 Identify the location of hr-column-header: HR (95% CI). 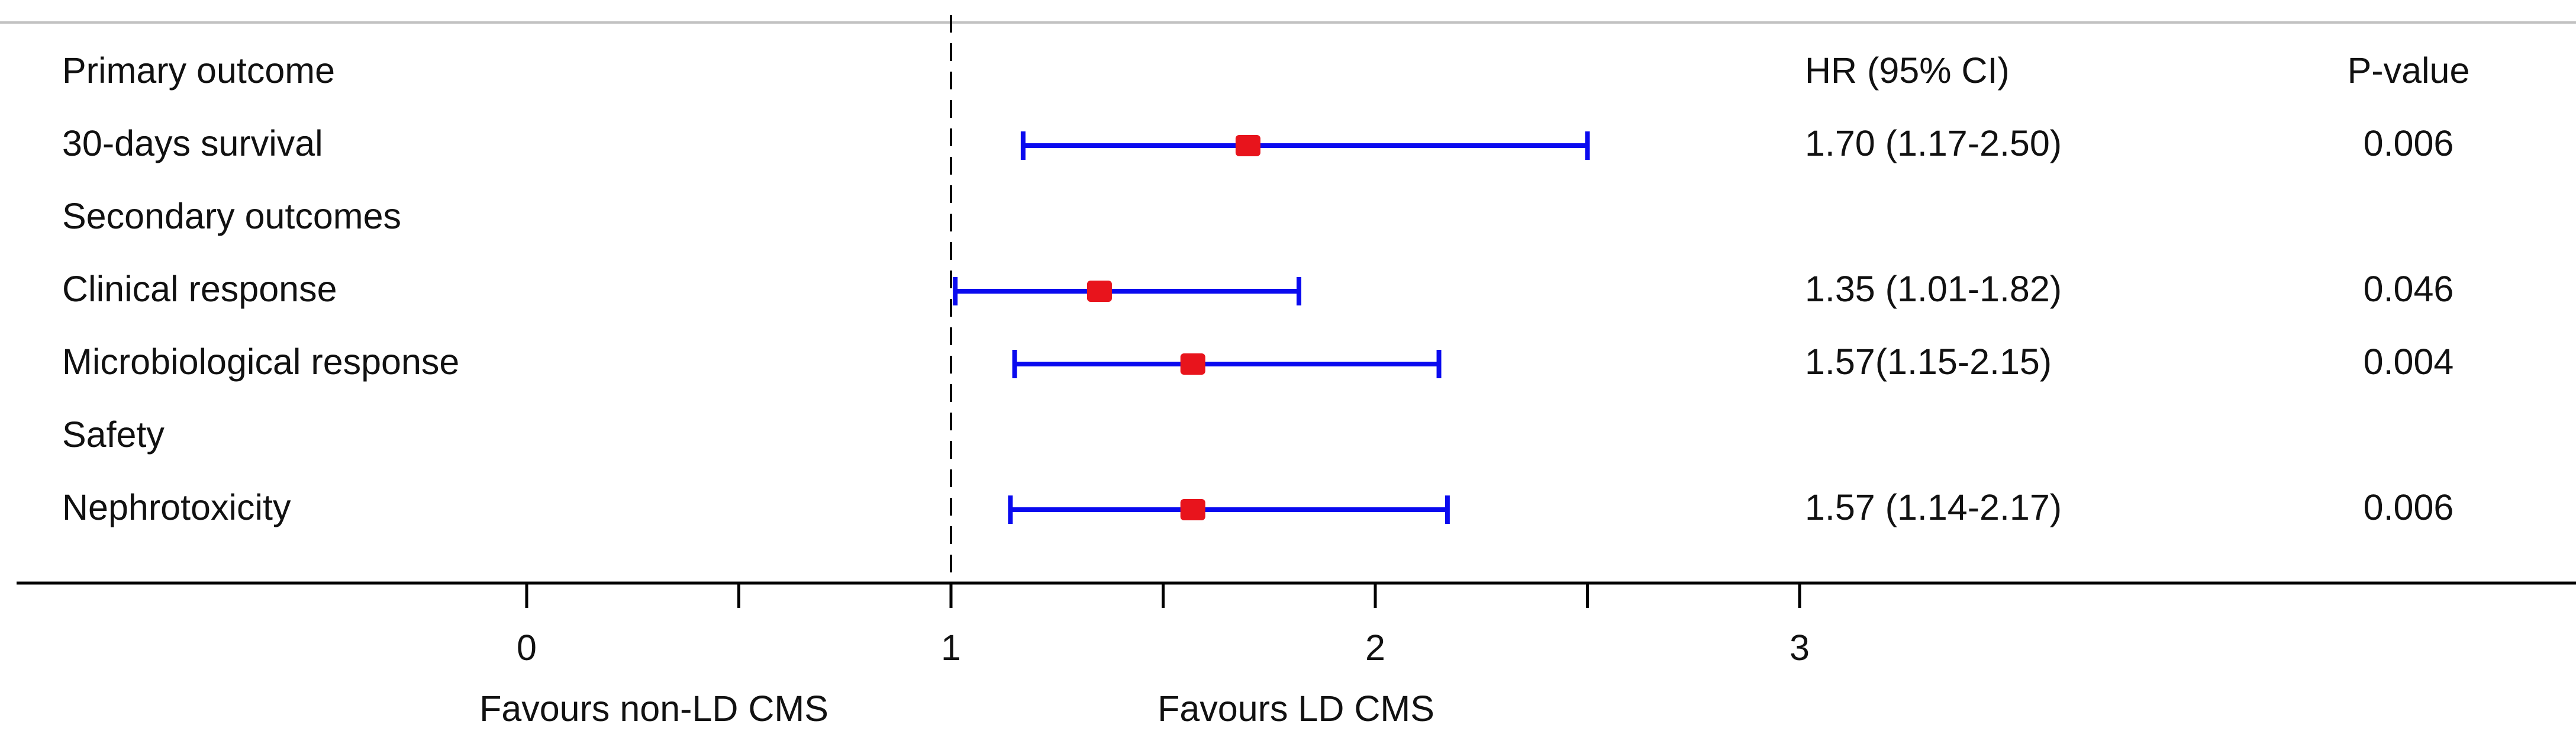
(1907, 70).